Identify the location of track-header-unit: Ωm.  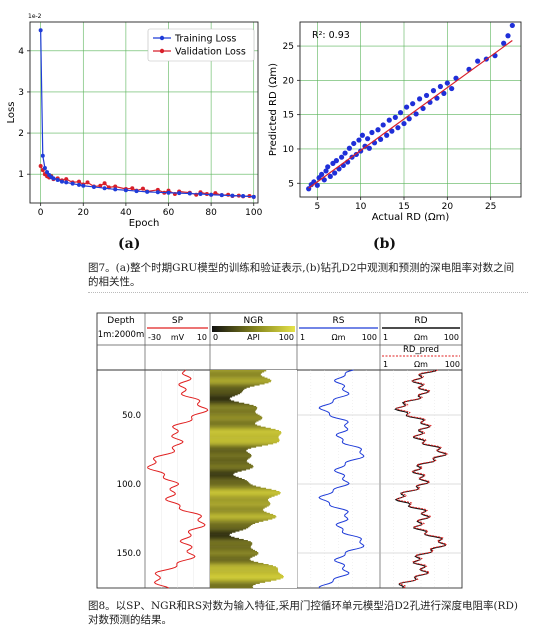
(339, 337).